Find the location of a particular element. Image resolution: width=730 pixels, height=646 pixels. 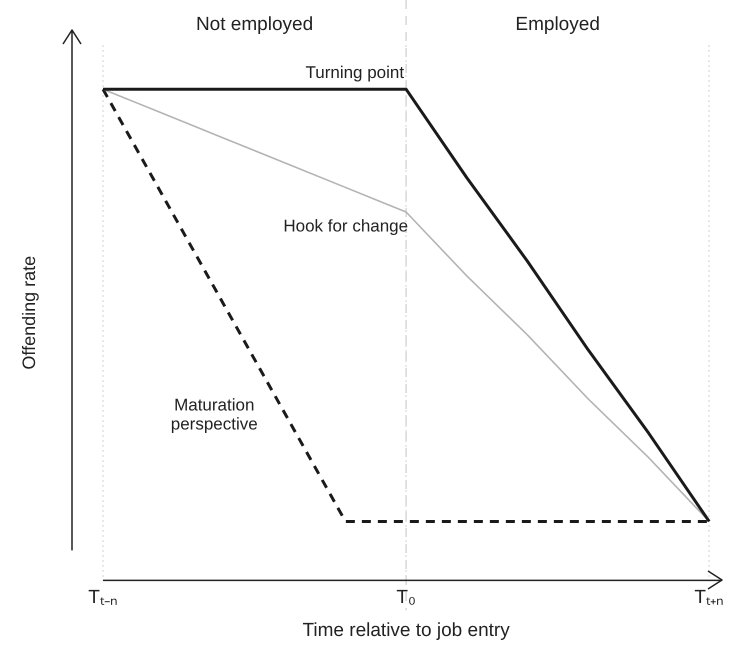

text: Employed is located at coordinates (557, 25).